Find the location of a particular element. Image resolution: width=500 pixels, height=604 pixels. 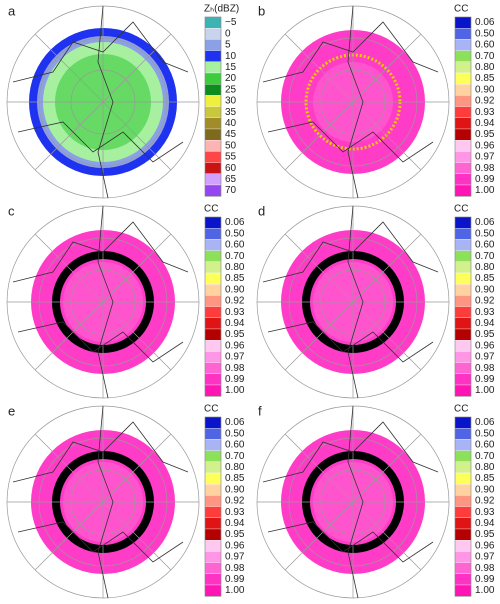

panel-label: c is located at coordinates (11, 210).